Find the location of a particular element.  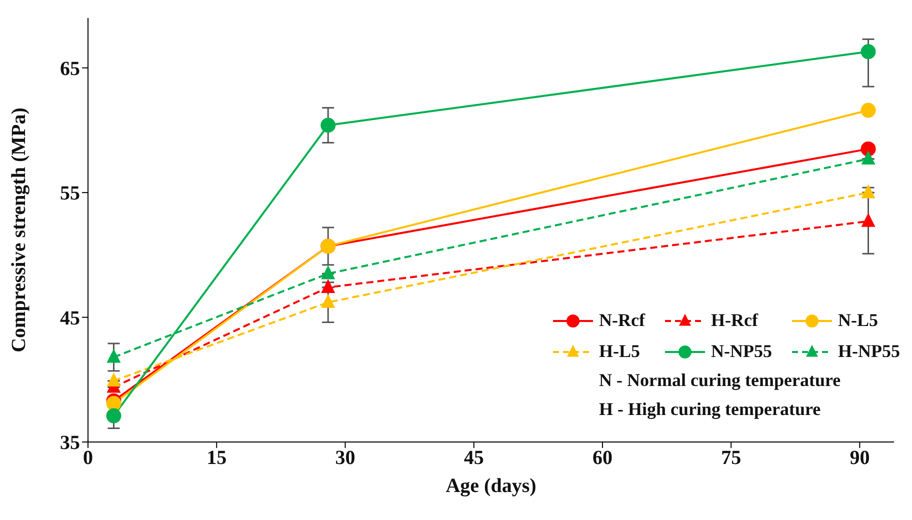

y-tick-label: 55 is located at coordinates (70, 193).